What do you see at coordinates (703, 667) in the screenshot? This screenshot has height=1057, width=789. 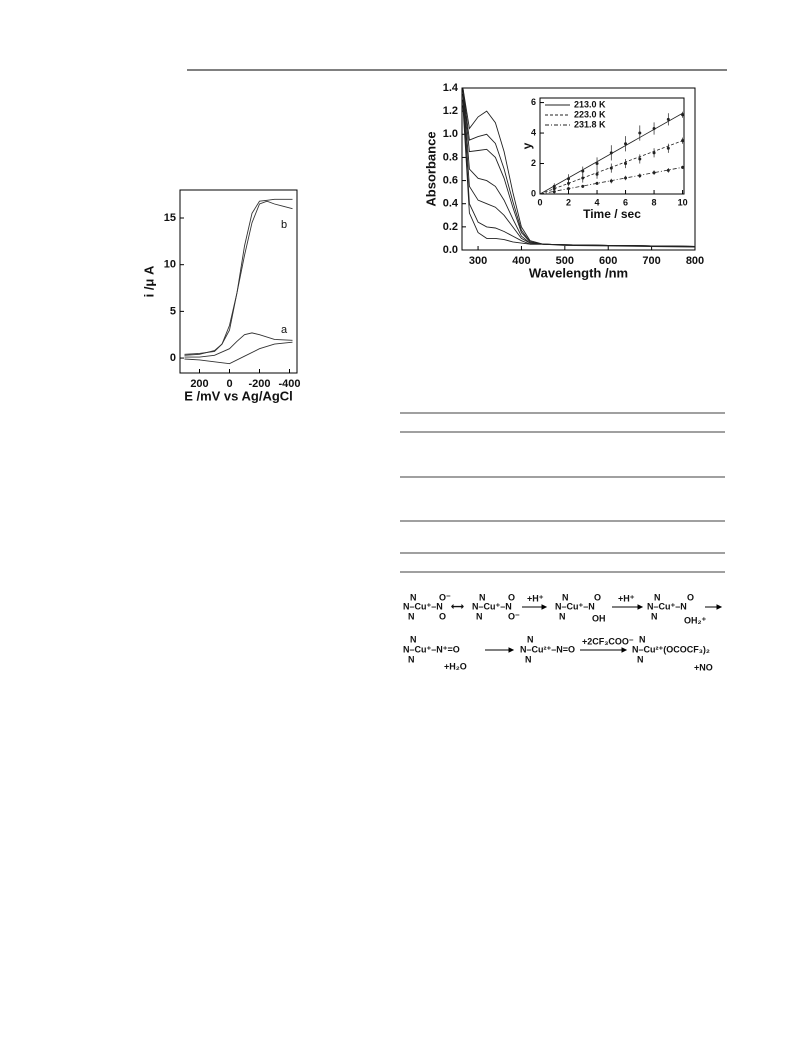 I see `scheme-text: +NO` at bounding box center [703, 667].